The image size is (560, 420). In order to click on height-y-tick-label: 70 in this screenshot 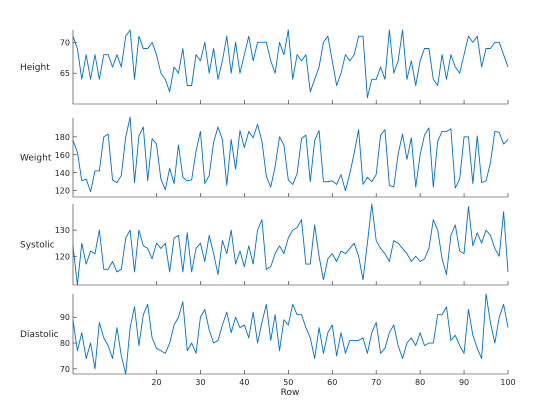, I will do `click(65, 42)`.